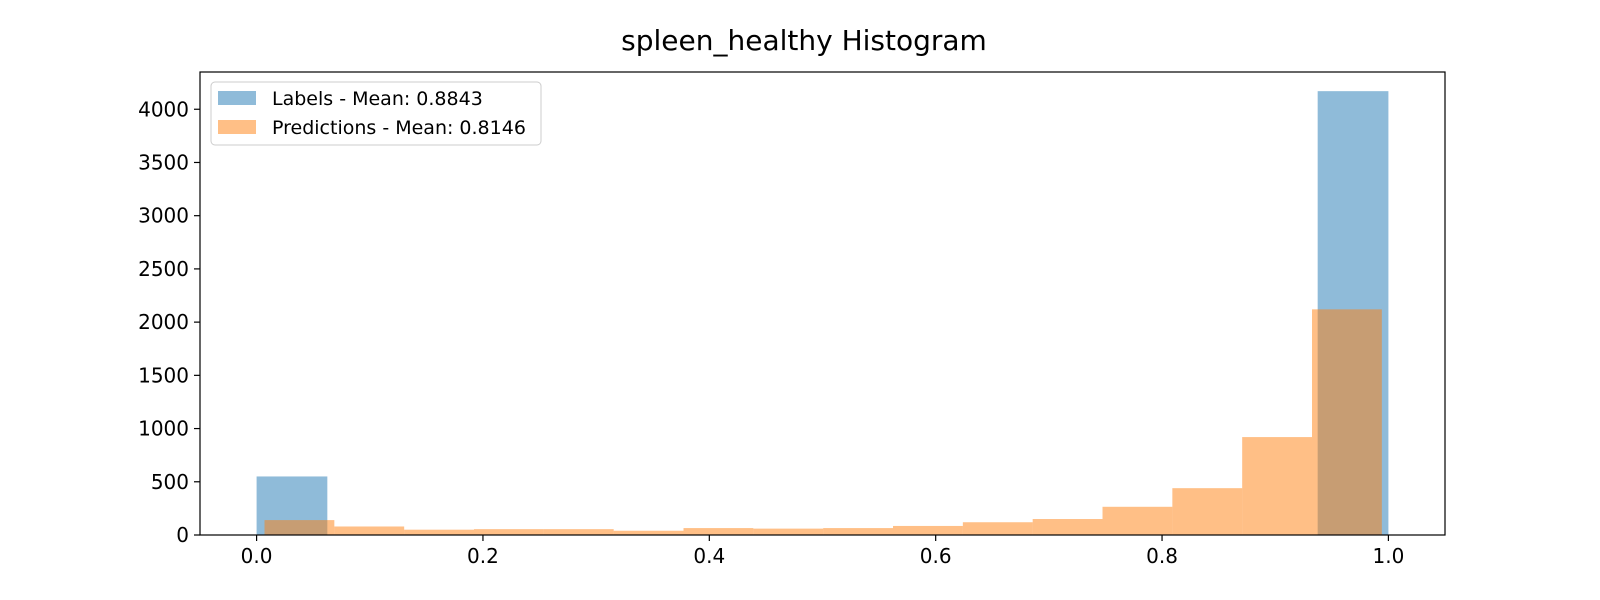 The height and width of the screenshot is (600, 1600). Describe the element at coordinates (1389, 556) in the screenshot. I see `x-tick-label-5: 1.0` at that location.